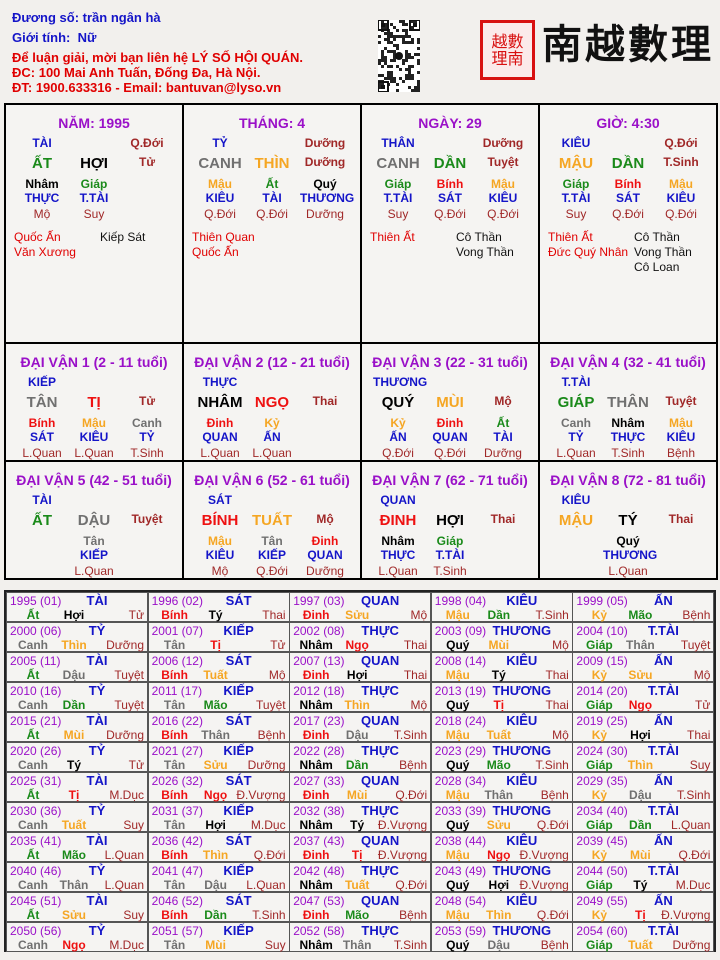 Image resolution: width=720 pixels, height=960 pixels. I want to click on year-stage: Tuyệt, so click(695, 645).